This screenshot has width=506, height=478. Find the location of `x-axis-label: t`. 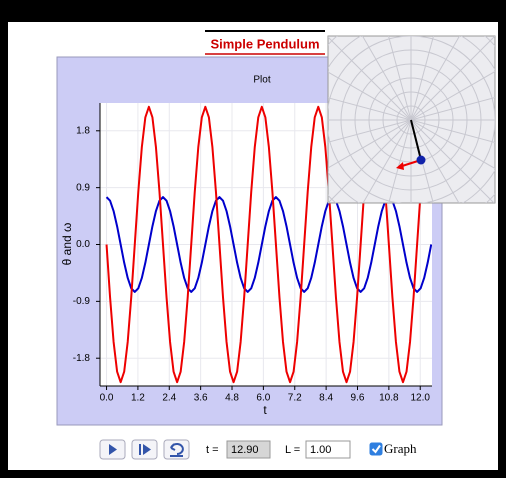

x-axis-label: t is located at coordinates (265, 410).